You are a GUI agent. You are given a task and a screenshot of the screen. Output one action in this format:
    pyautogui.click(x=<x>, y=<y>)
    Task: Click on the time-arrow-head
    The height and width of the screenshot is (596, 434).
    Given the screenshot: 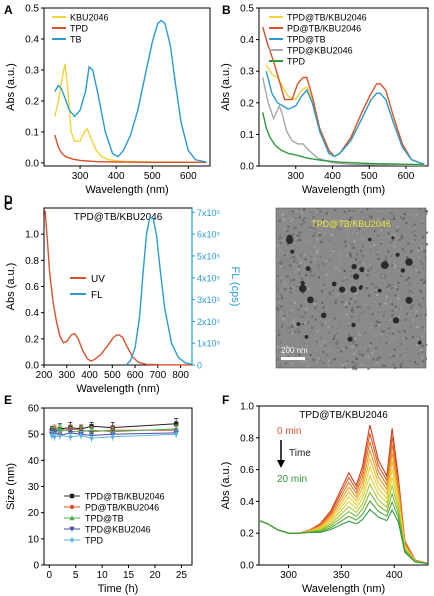 What is the action you would take?
    pyautogui.click(x=281, y=464)
    